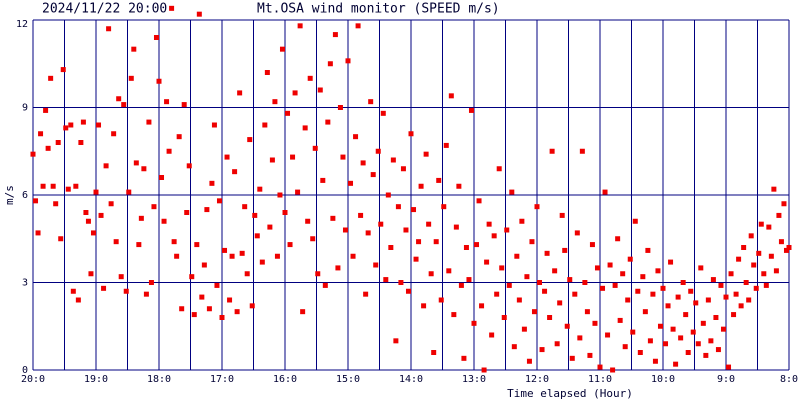 The width and height of the screenshot is (800, 400). What do you see at coordinates (159, 379) in the screenshot?
I see `x-tick-label: 18:0` at bounding box center [159, 379].